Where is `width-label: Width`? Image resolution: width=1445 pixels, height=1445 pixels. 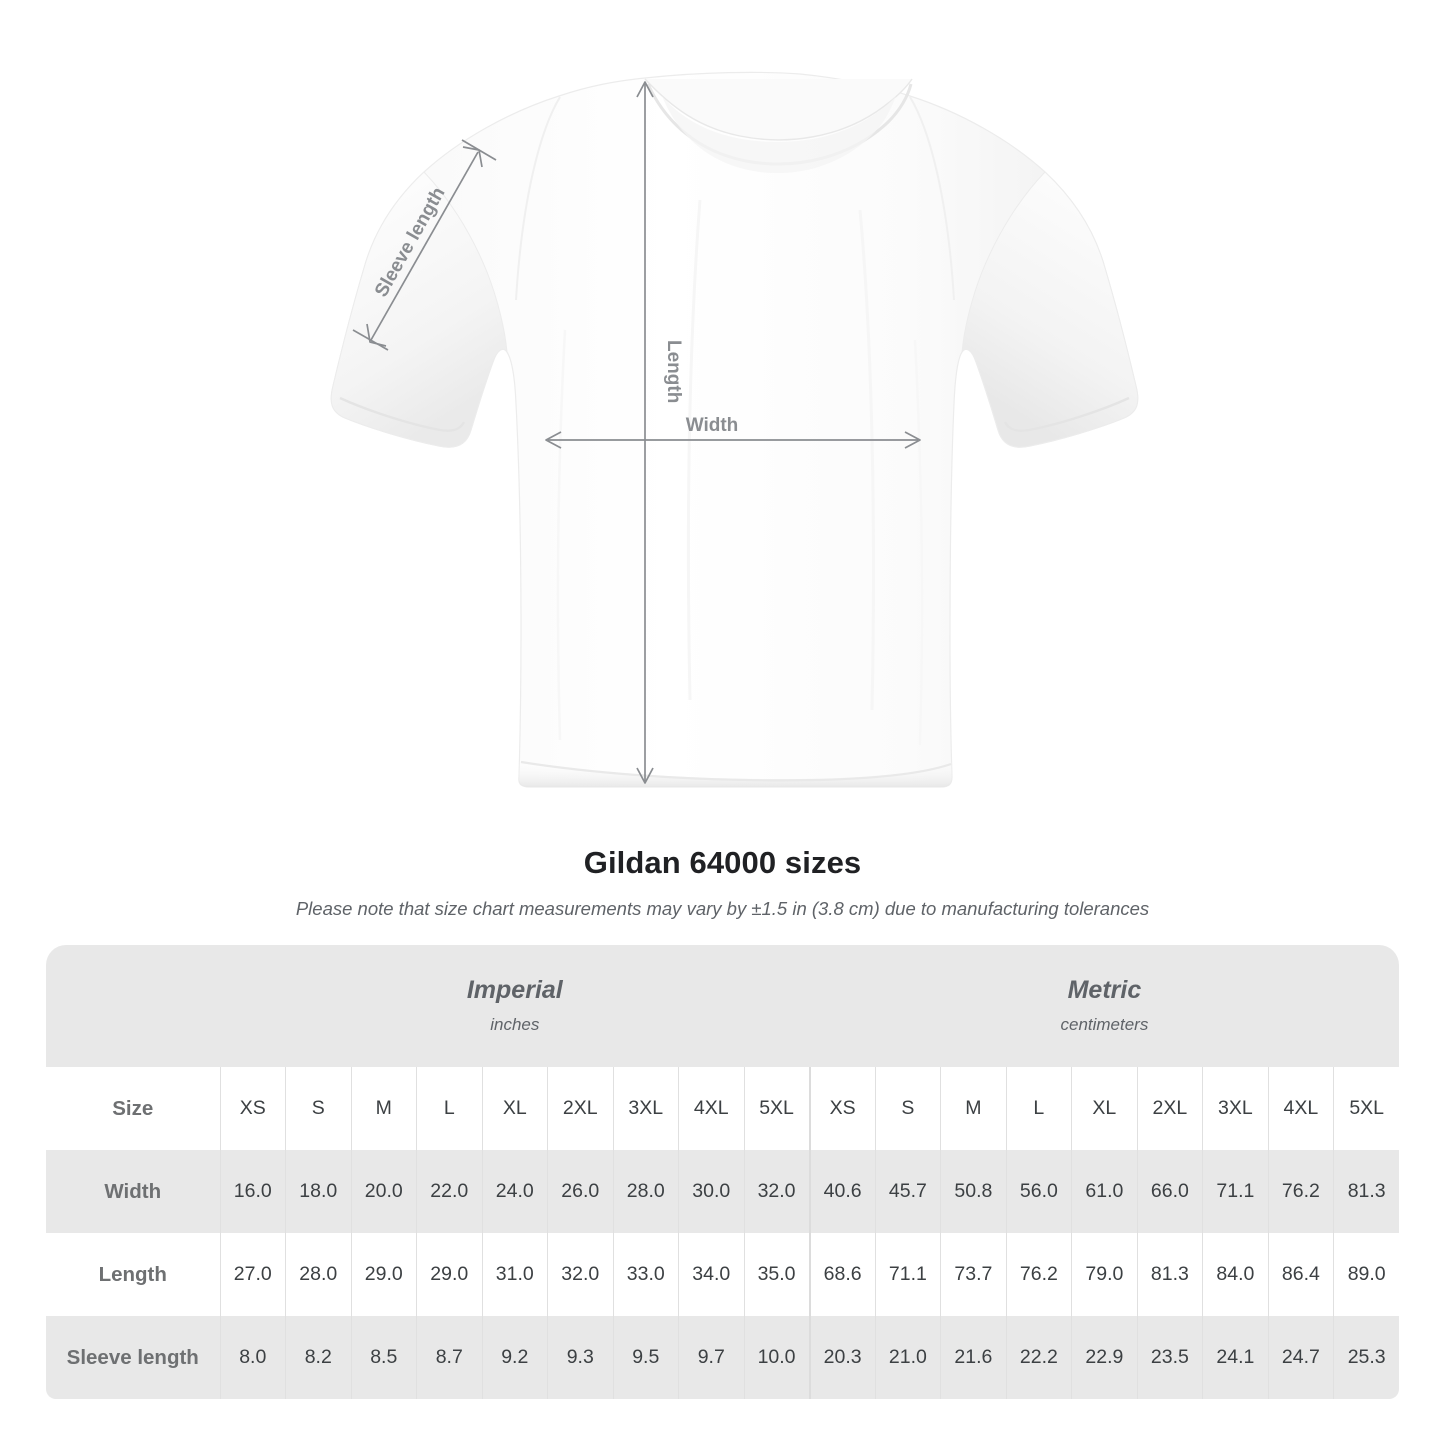
width-label: Width is located at coordinates (712, 425).